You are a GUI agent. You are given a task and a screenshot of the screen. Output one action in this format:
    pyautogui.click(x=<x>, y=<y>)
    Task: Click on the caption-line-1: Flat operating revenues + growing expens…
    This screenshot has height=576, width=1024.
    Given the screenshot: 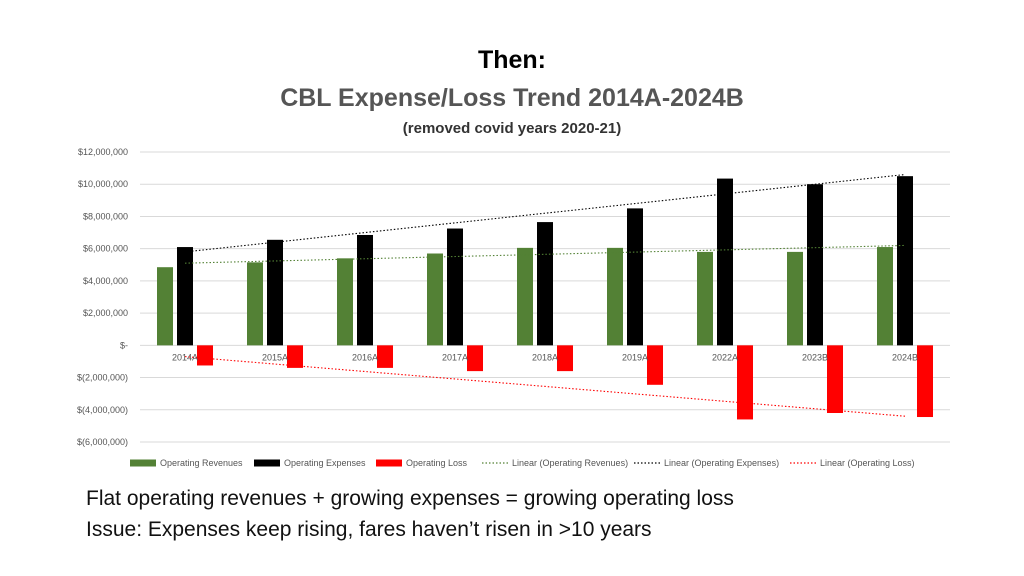 What is the action you would take?
    pyautogui.click(x=410, y=498)
    